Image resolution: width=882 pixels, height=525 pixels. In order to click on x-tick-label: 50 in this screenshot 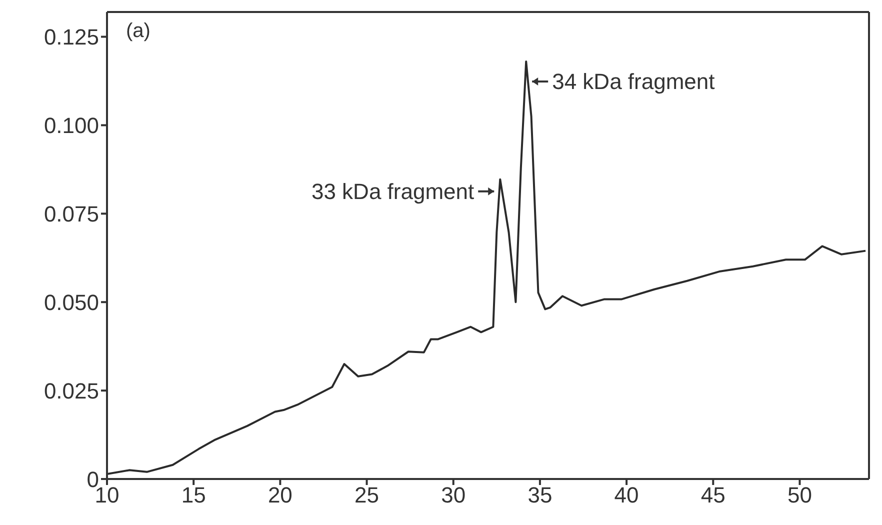, I will do `click(799, 495)`.